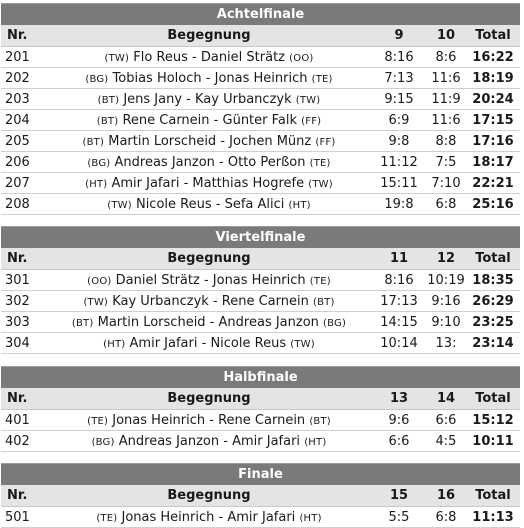  What do you see at coordinates (242, 57) in the screenshot?
I see `player-away: Daniel Strätz` at bounding box center [242, 57].